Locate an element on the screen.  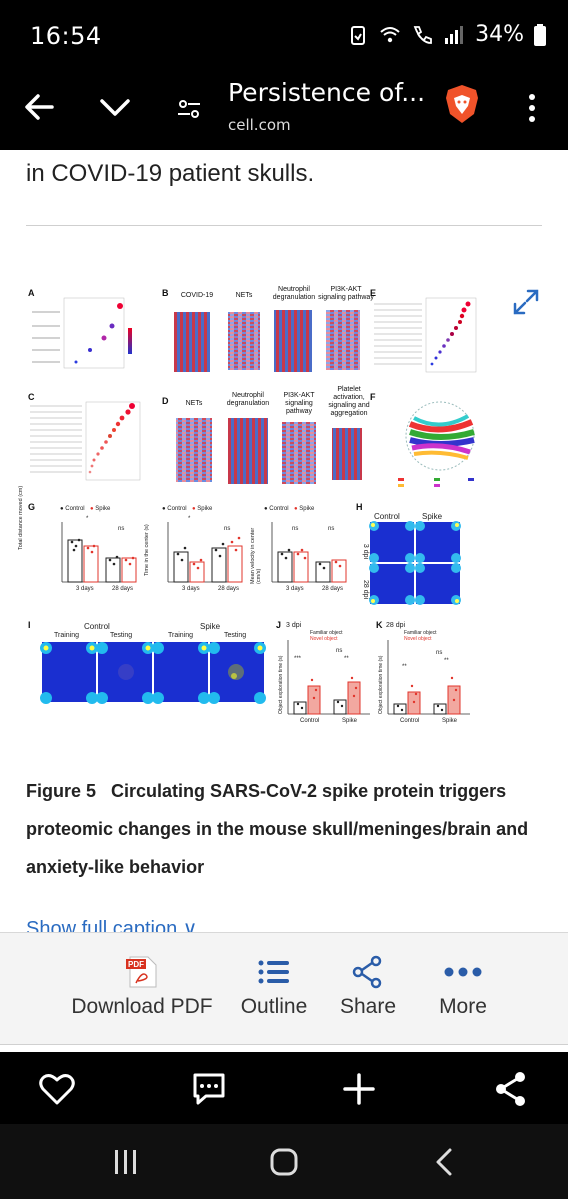
site-settings-icon is located at coordinates (189, 109).